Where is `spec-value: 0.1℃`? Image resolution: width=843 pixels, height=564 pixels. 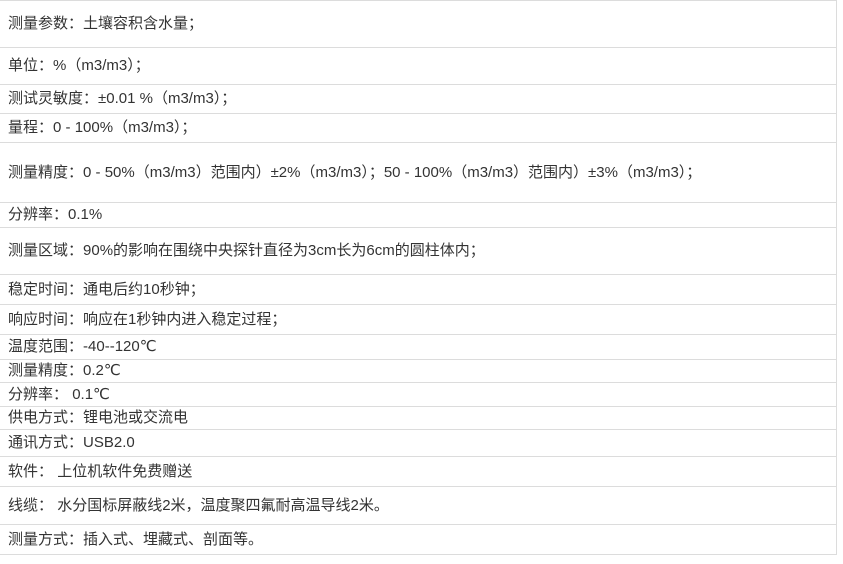 spec-value: 0.1℃ is located at coordinates (89, 394).